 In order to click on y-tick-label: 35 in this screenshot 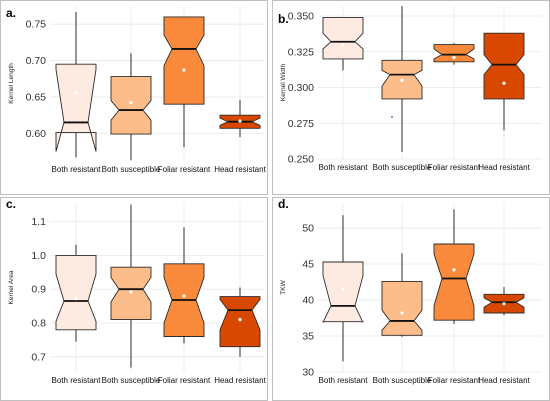, I will do `click(308, 337)`.